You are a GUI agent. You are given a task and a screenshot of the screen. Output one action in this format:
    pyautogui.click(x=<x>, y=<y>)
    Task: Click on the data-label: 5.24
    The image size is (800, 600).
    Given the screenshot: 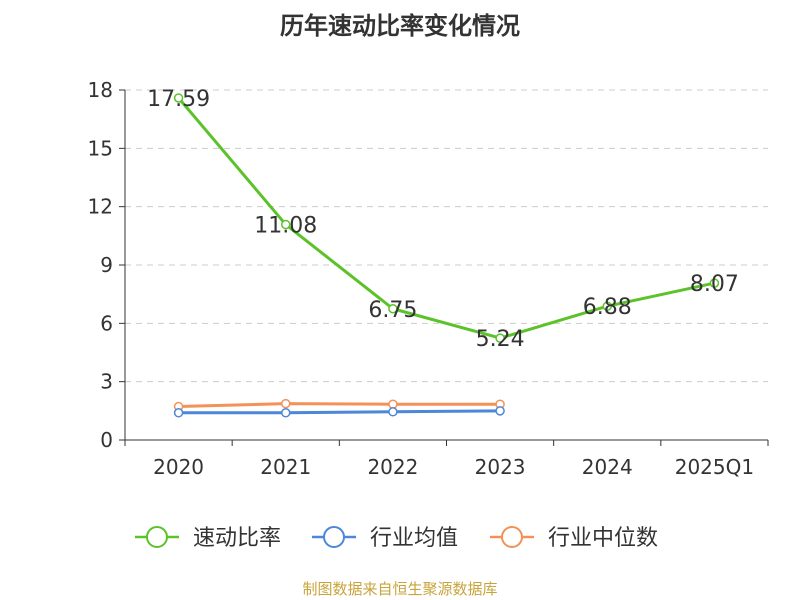 What is the action you would take?
    pyautogui.click(x=500, y=339)
    